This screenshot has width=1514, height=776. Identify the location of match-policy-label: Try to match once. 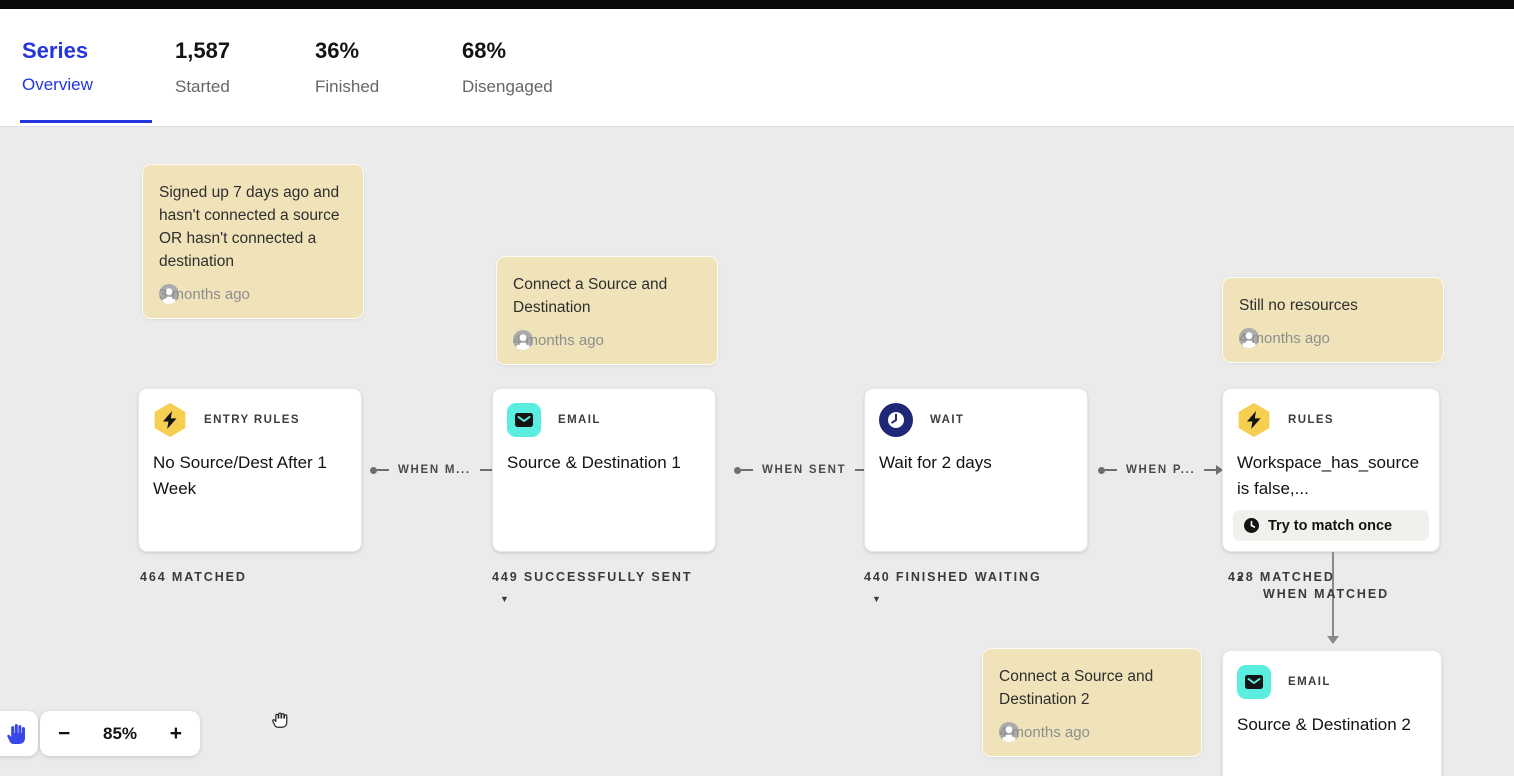
(1330, 525).